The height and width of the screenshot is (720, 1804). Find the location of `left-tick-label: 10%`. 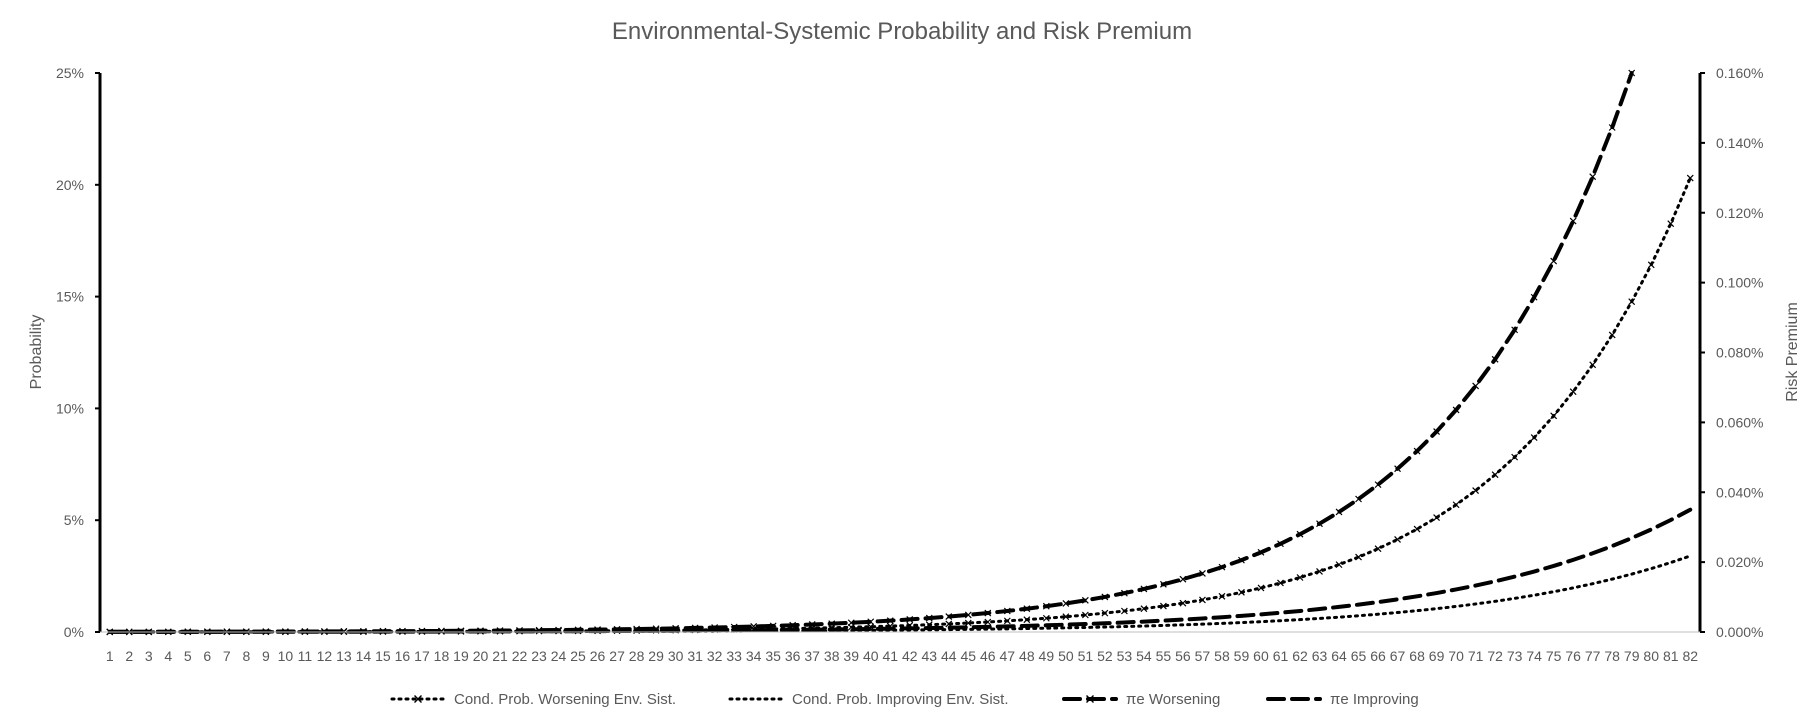

left-tick-label: 10% is located at coordinates (70, 408).